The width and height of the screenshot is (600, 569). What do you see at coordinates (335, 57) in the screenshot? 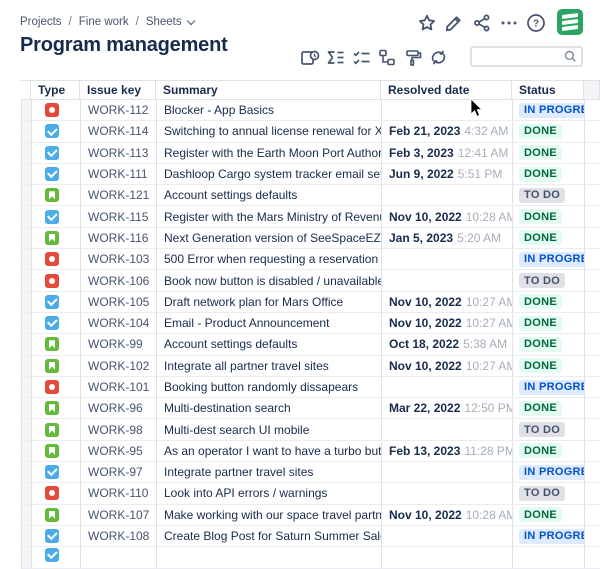
I see `sum-icon` at bounding box center [335, 57].